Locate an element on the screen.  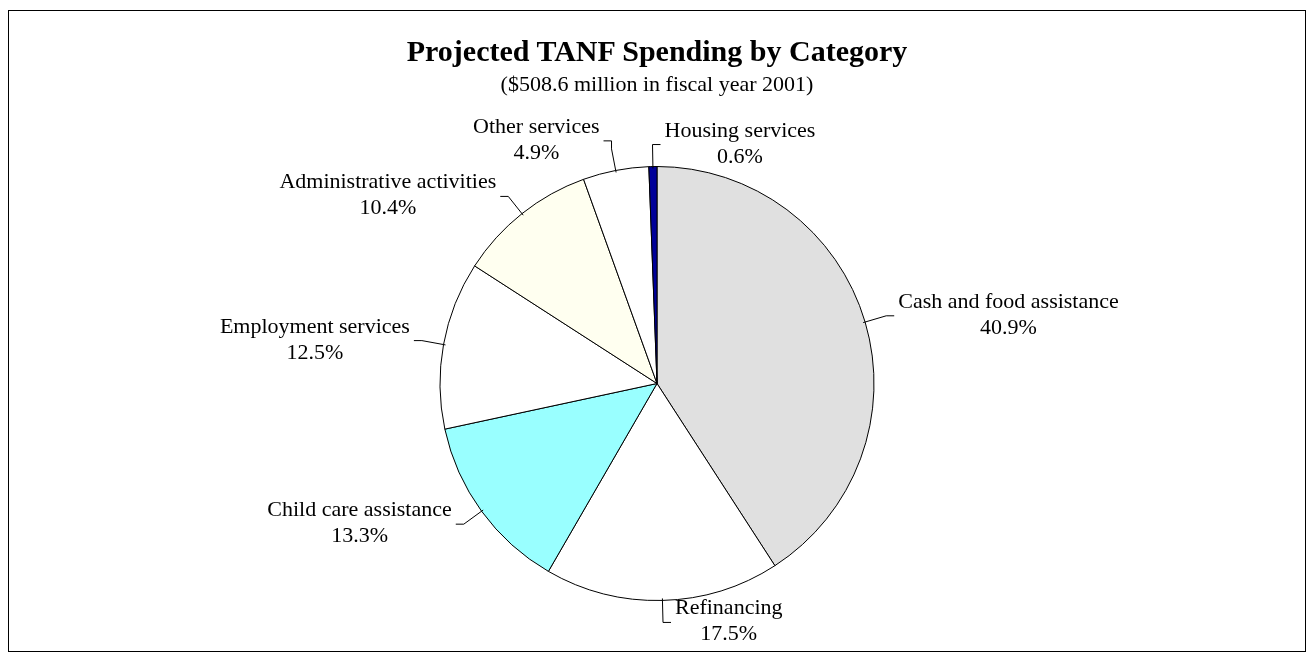
slice-label: Other services is located at coordinates (536, 125).